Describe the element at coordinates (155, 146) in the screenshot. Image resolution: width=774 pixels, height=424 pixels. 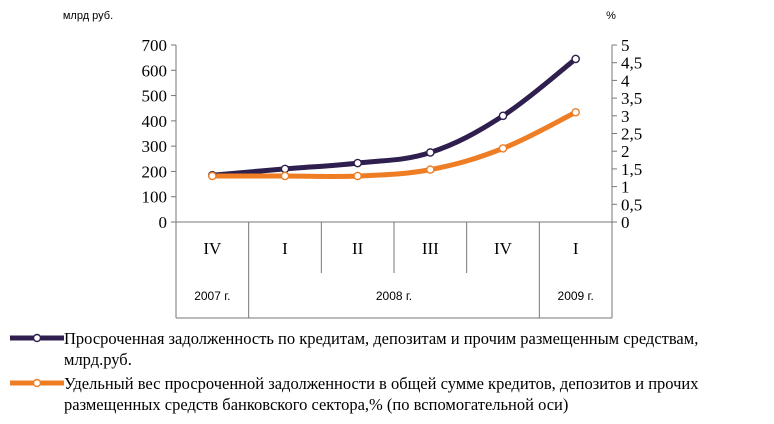
I see `left-tick-label: 300` at that location.